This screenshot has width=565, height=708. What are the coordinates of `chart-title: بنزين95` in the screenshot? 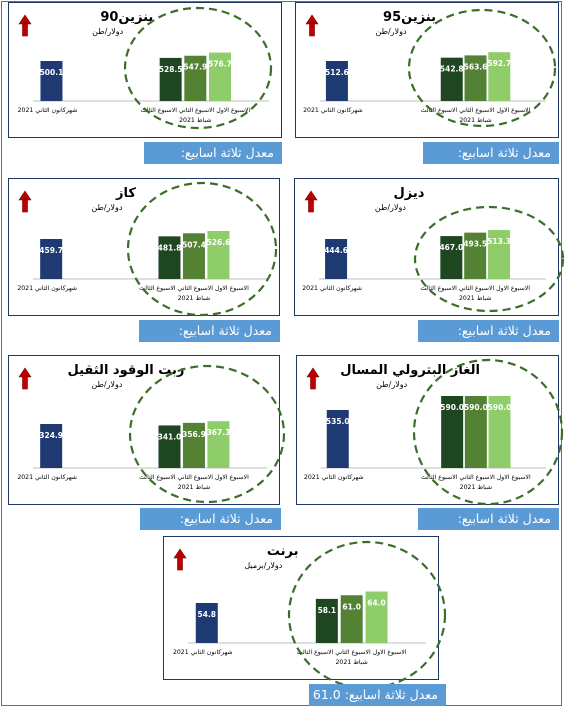 It's located at (409, 17).